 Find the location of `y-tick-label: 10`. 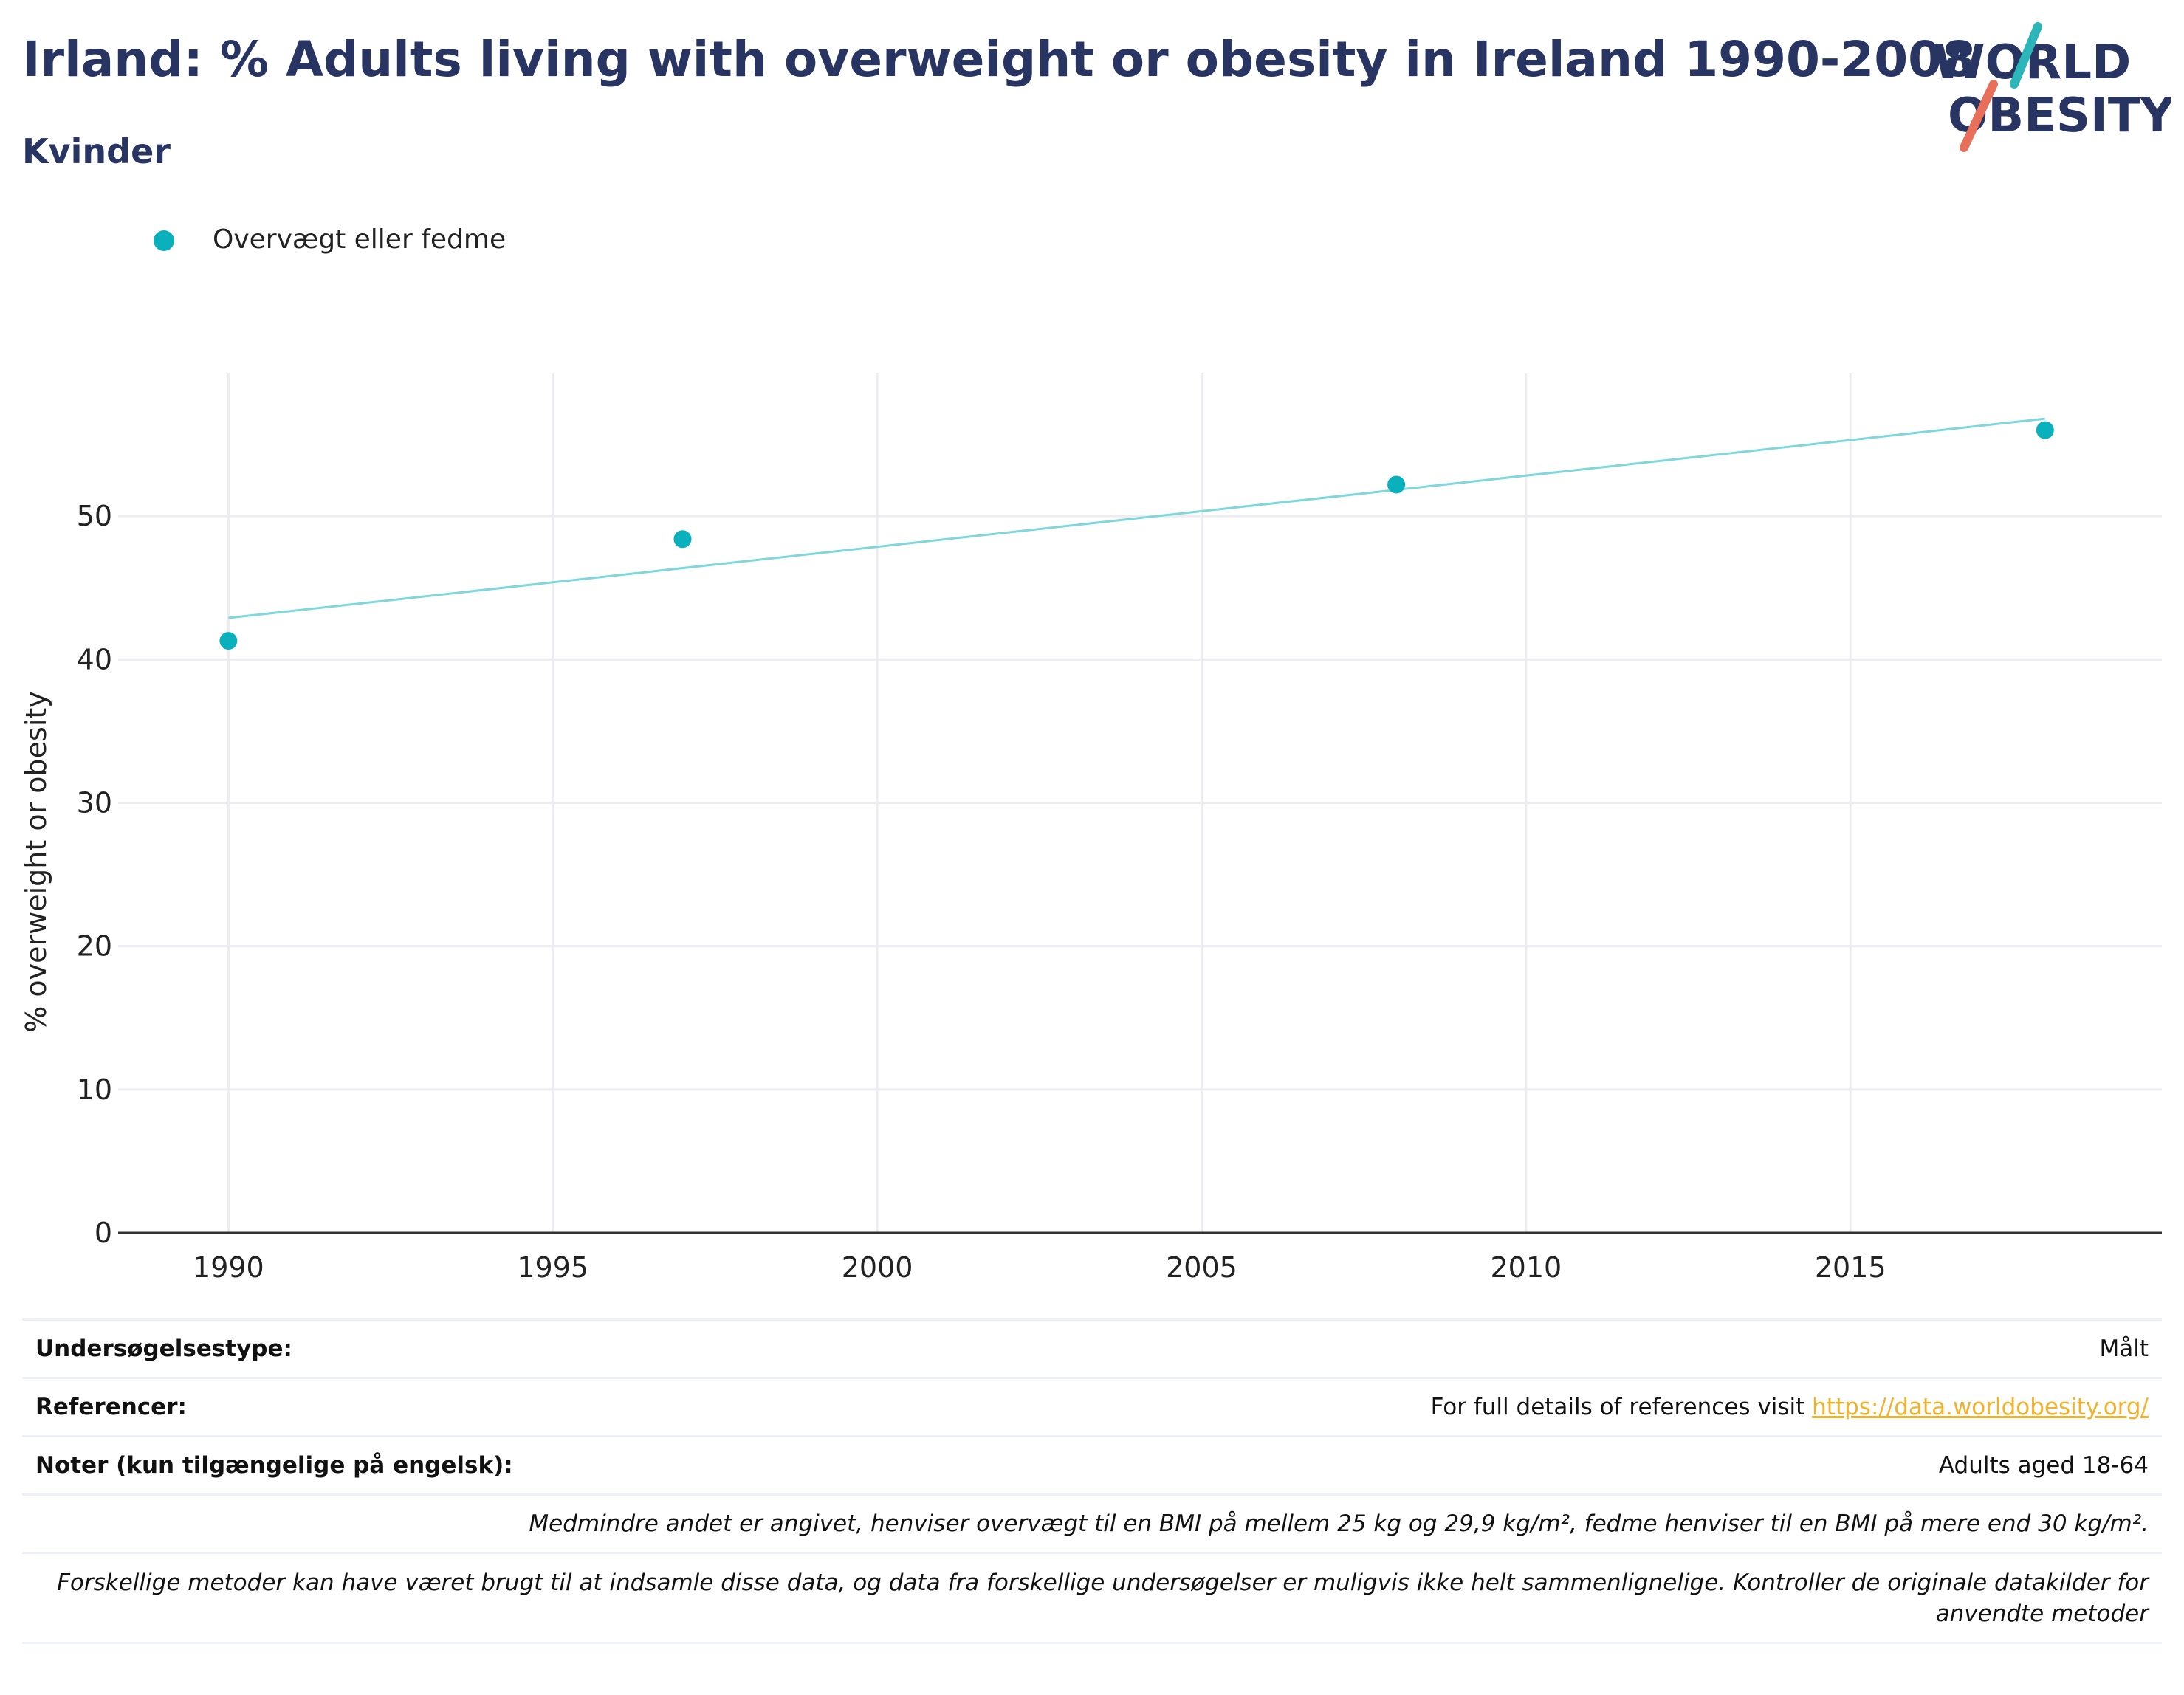

y-tick-label: 10 is located at coordinates (95, 1089).